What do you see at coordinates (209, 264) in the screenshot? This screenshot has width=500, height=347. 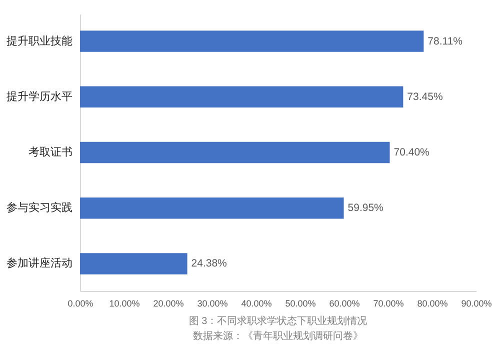 I see `data-label: 24.38%` at bounding box center [209, 264].